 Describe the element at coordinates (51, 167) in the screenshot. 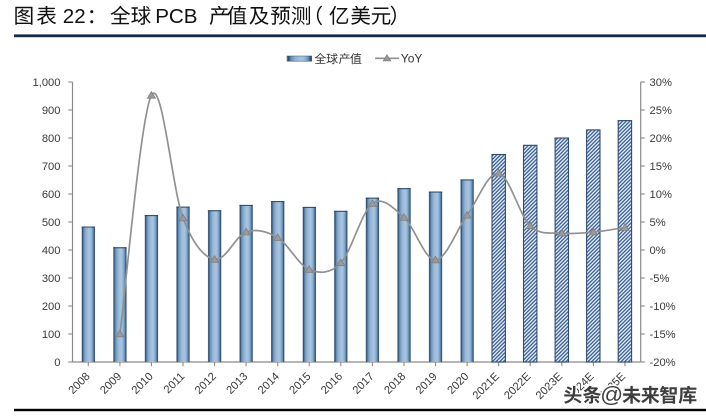

I see `svg-text: 700` at that location.